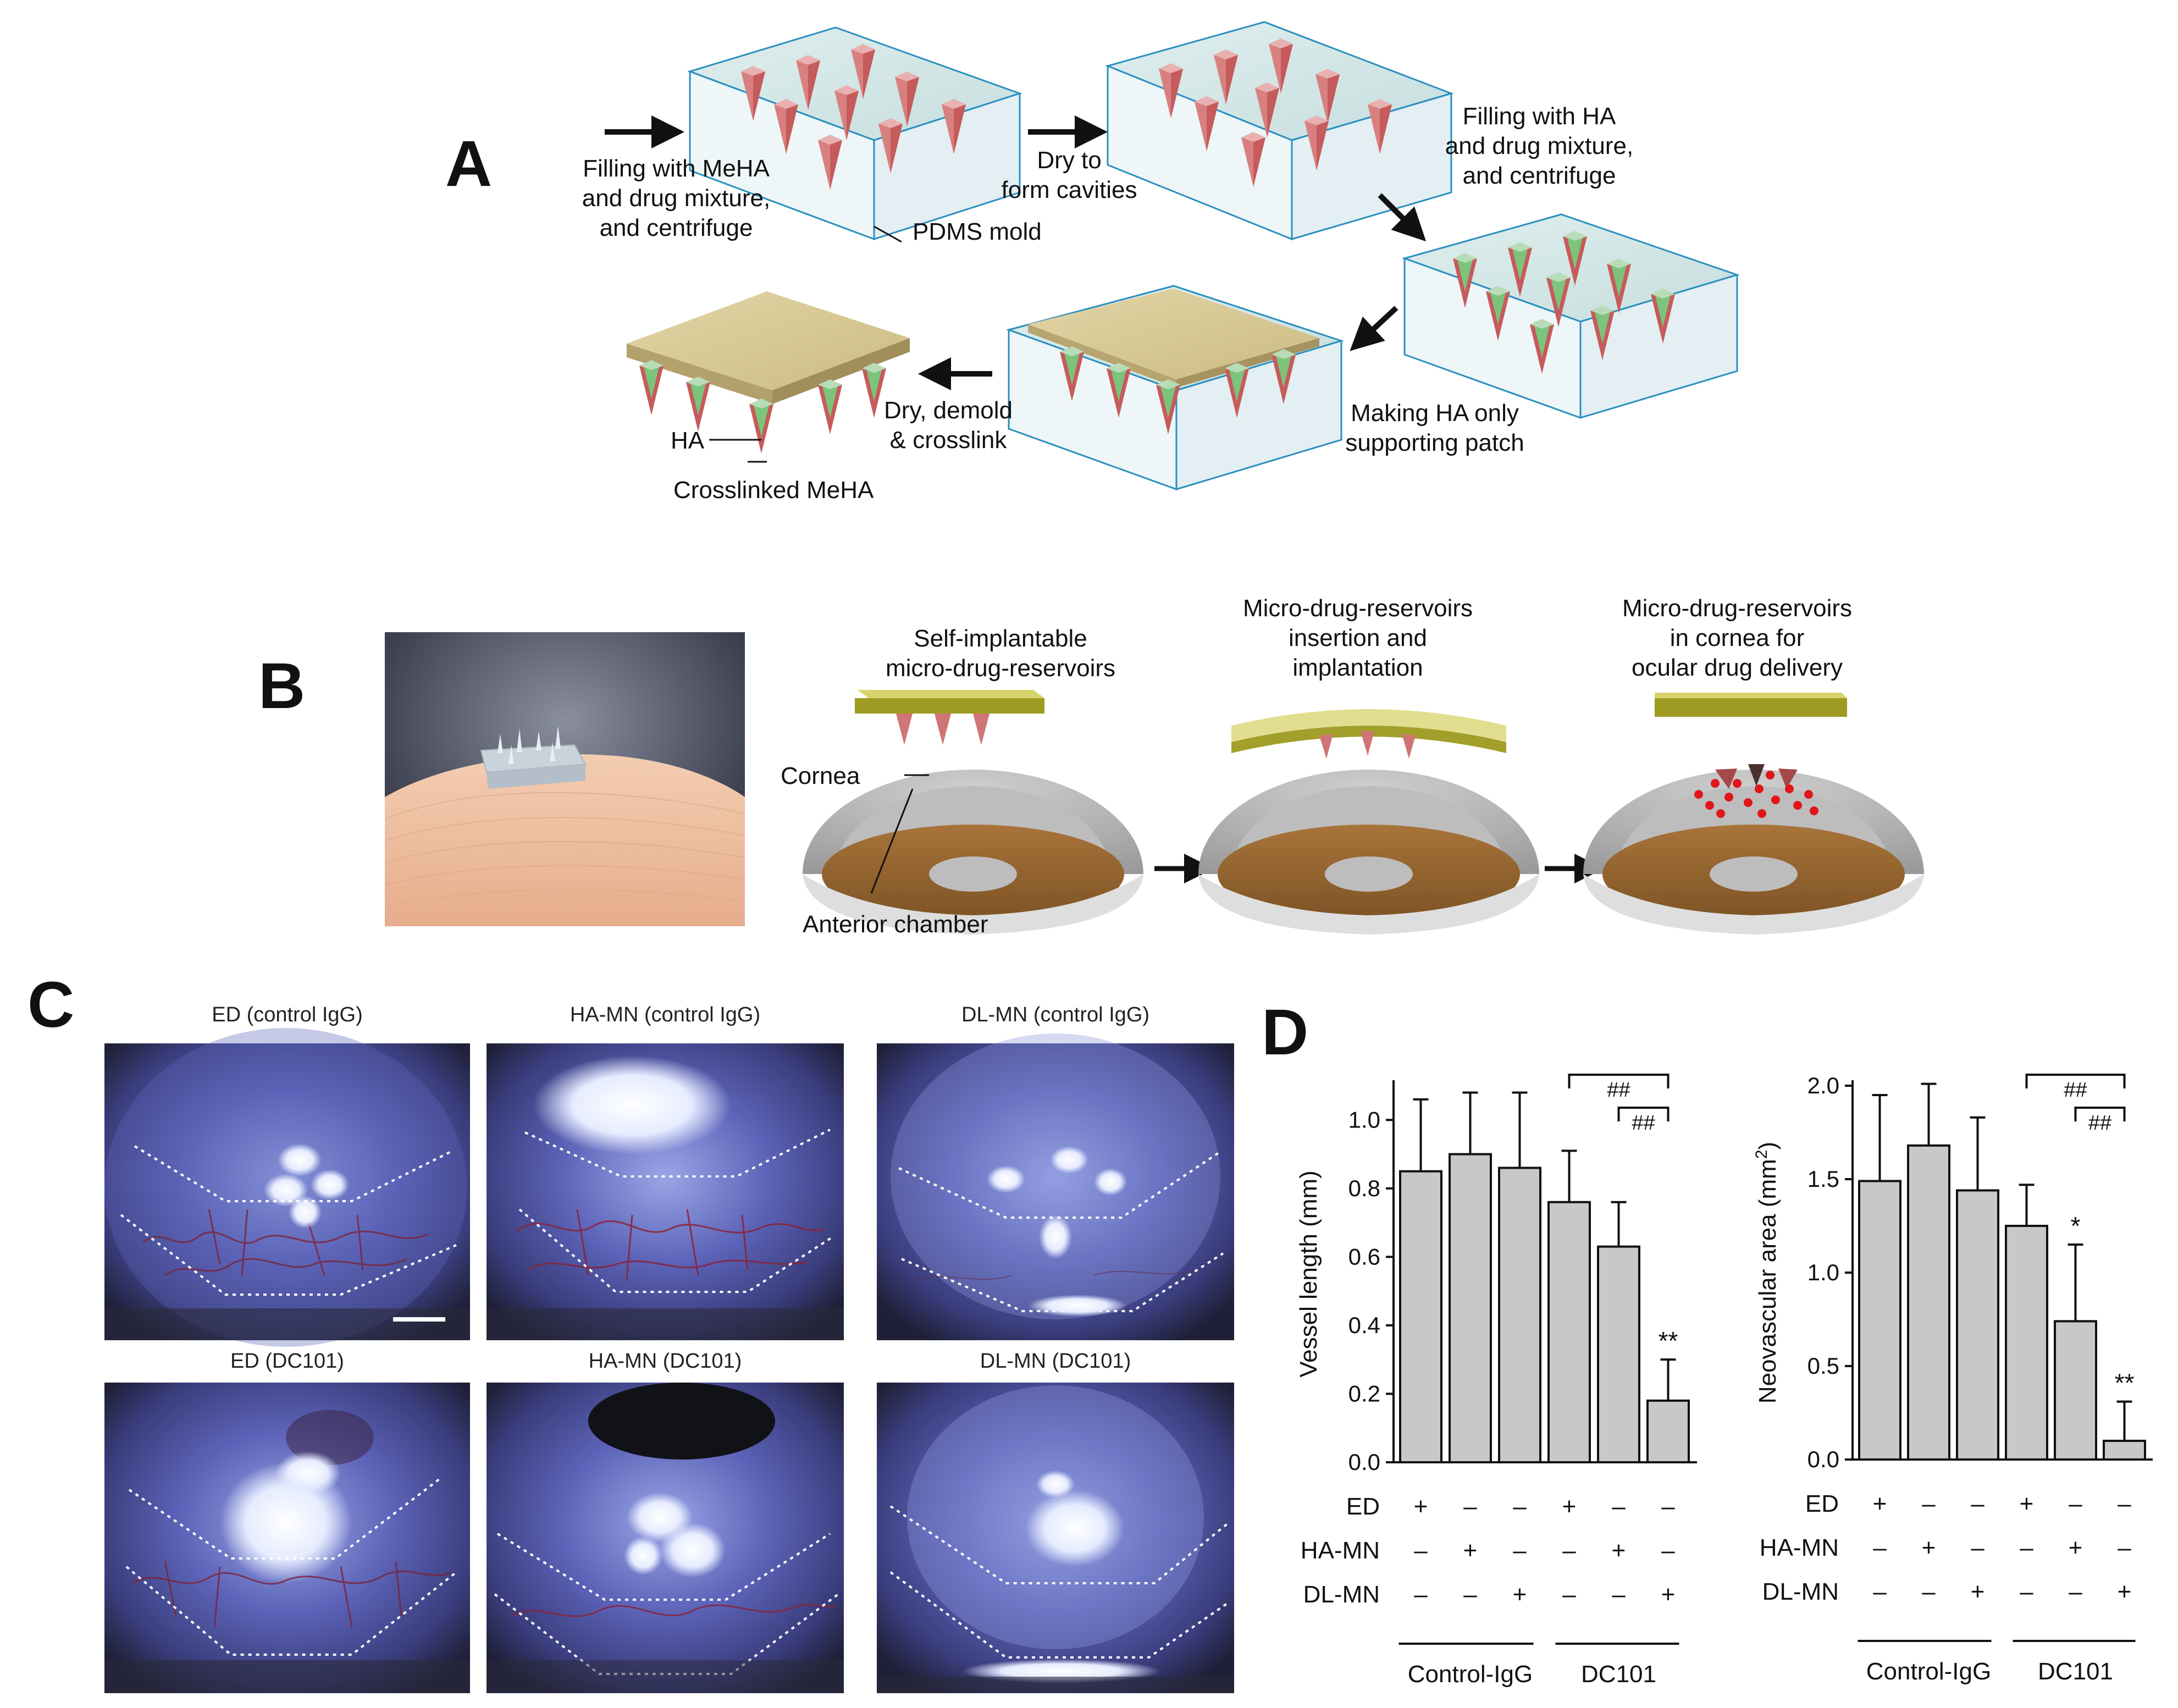 The image size is (2178, 1708). What do you see at coordinates (565, 779) in the screenshot?
I see `patch-on-finger-photo` at bounding box center [565, 779].